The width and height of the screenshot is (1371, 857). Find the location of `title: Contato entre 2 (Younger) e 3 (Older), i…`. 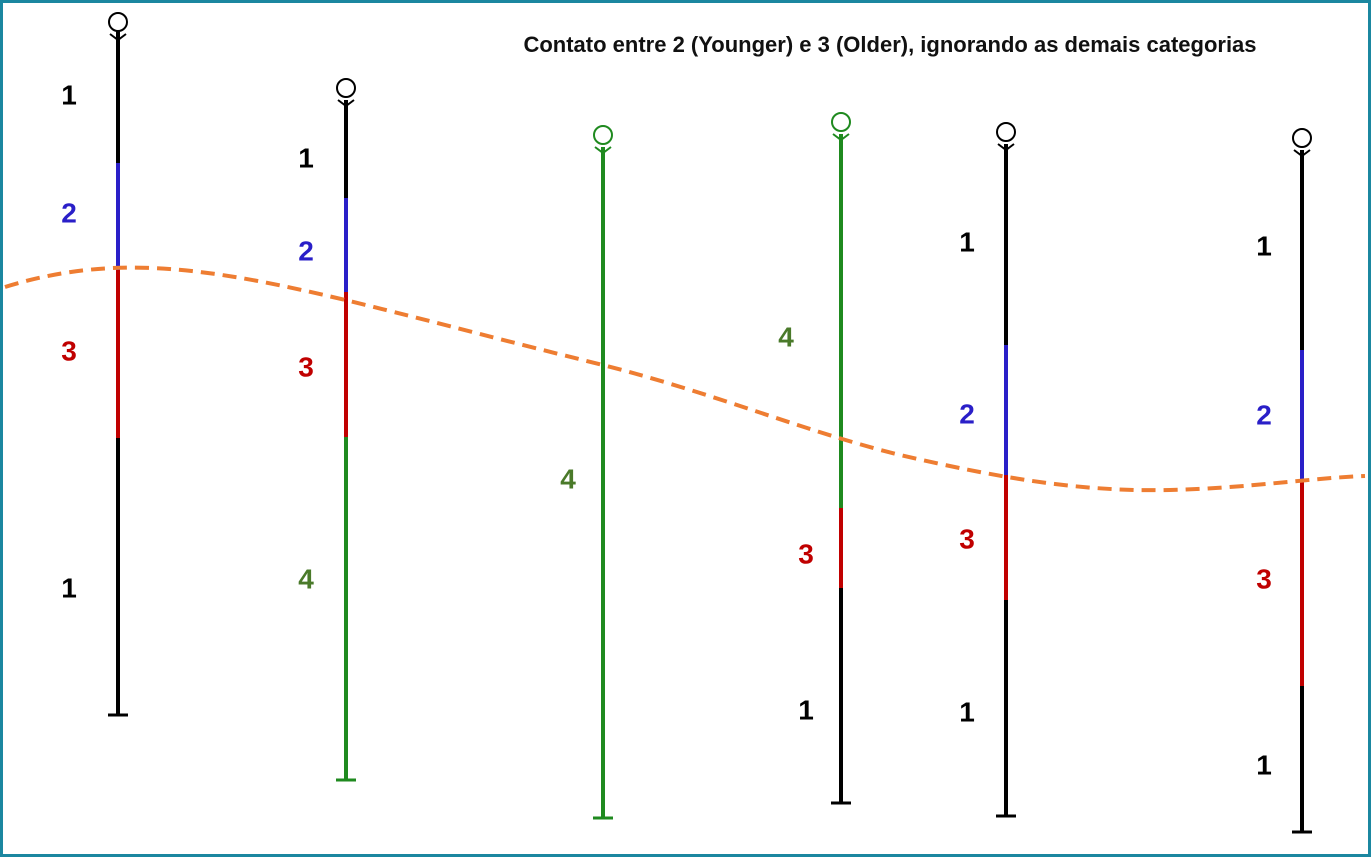

title: Contato entre 2 (Younger) e 3 (Older), i… is located at coordinates (889, 44).